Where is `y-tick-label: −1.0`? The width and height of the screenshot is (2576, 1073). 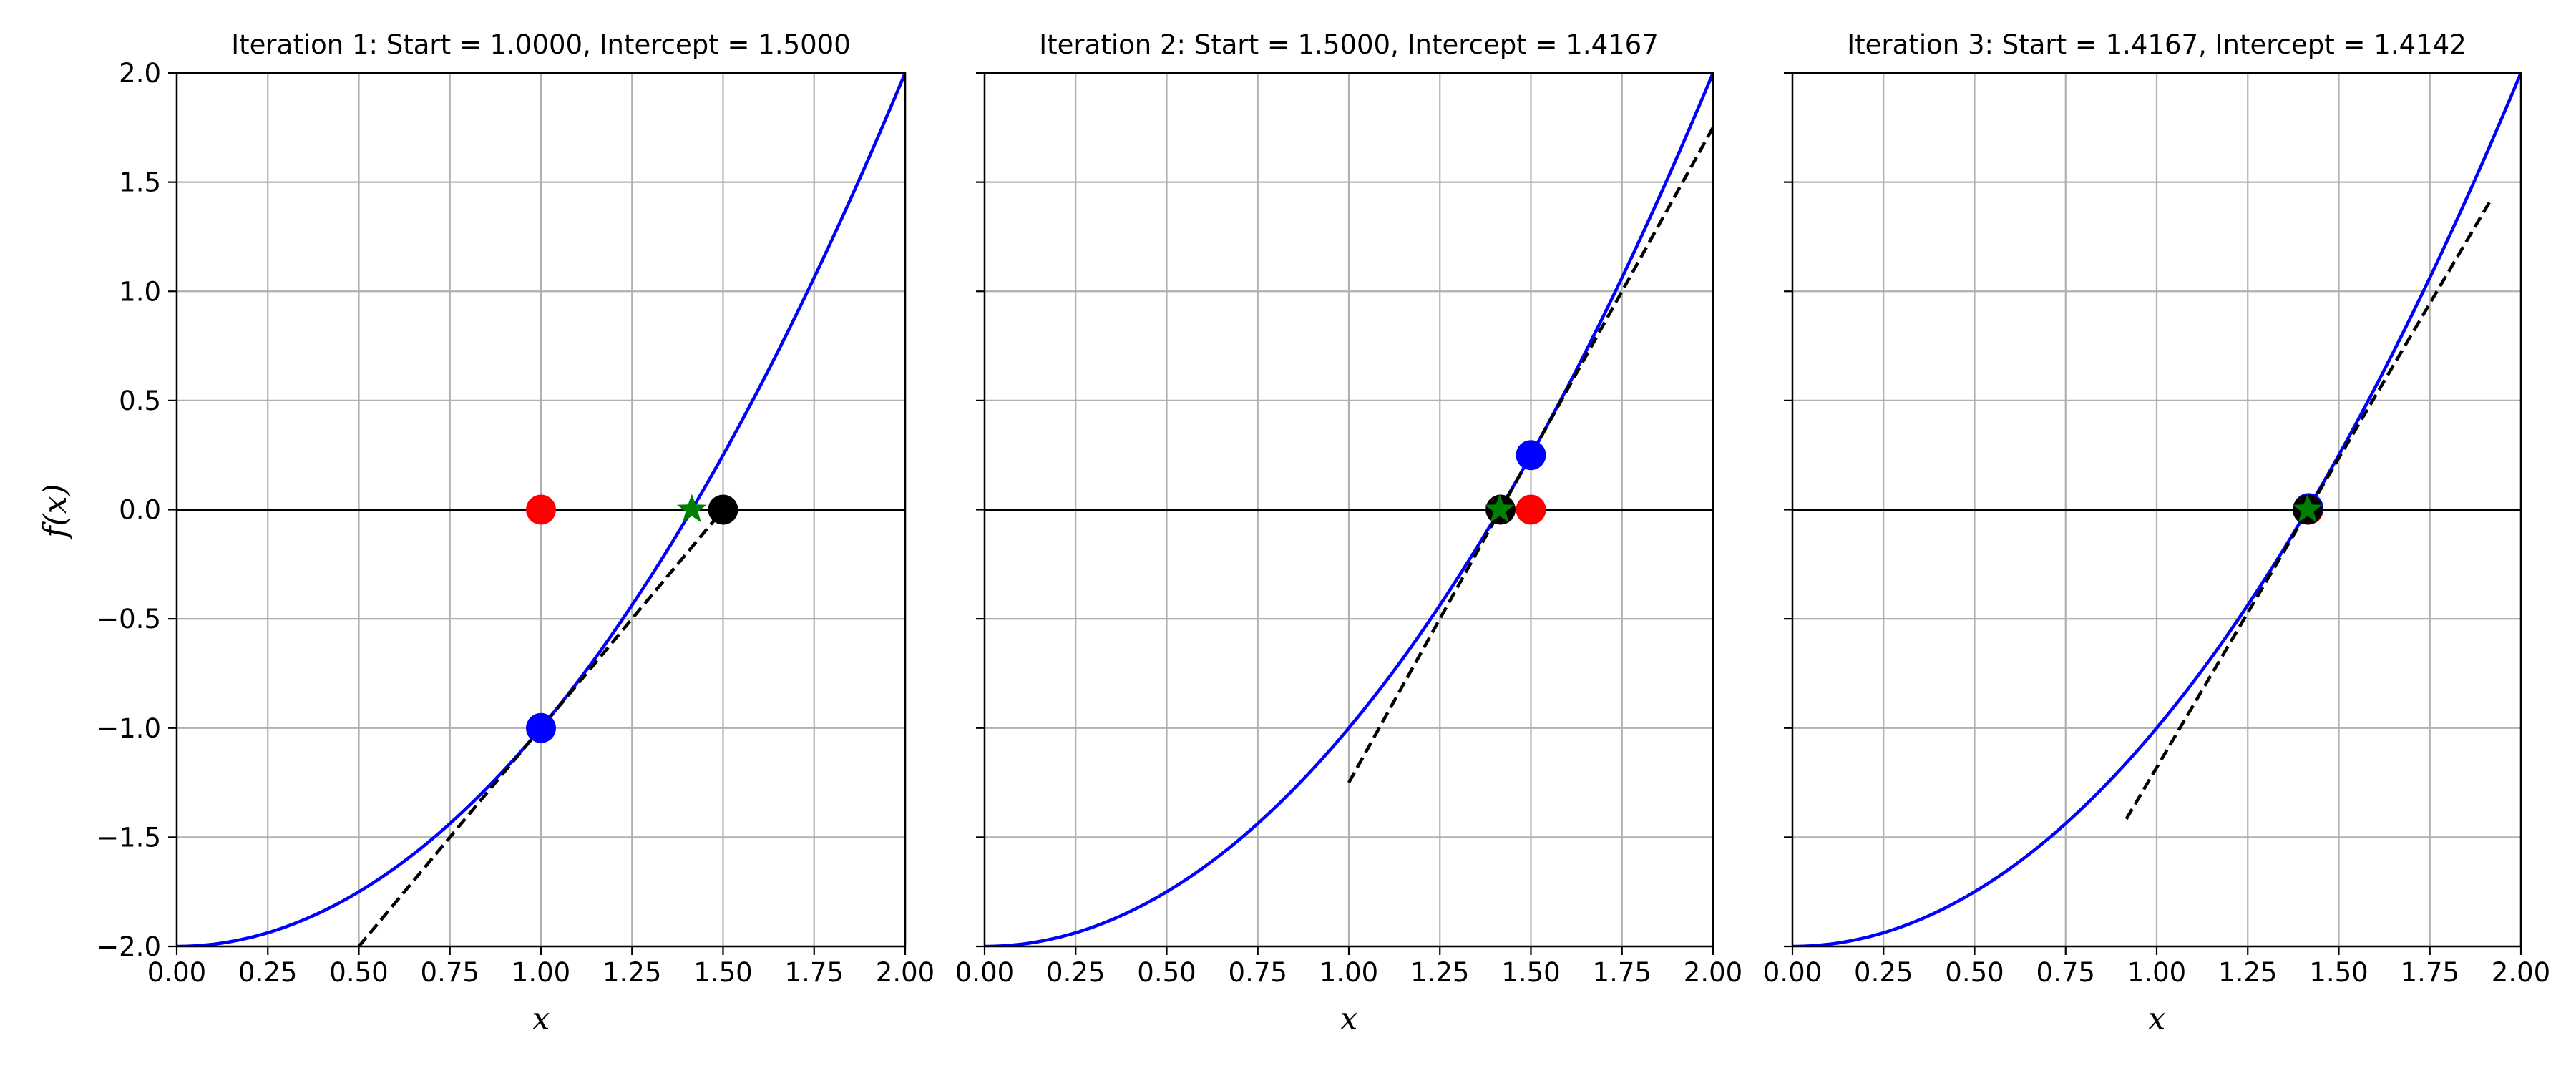 y-tick-label: −1.0 is located at coordinates (129, 728).